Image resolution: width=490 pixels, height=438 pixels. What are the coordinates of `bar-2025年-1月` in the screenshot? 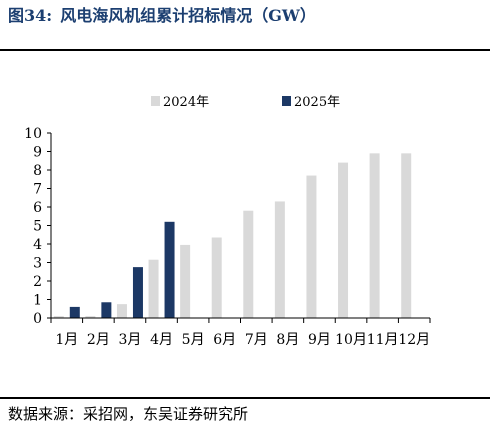 It's located at (74, 312).